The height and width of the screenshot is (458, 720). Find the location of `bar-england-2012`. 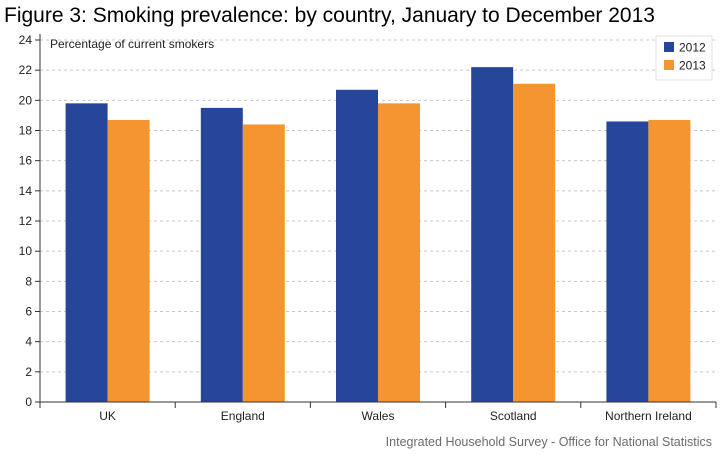

bar-england-2012 is located at coordinates (221, 254).